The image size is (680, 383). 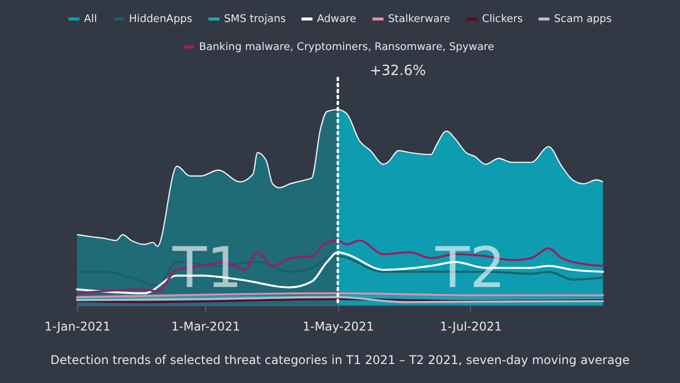 What do you see at coordinates (77, 327) in the screenshot?
I see `x-tick-label: 1-Jan-2021` at bounding box center [77, 327].